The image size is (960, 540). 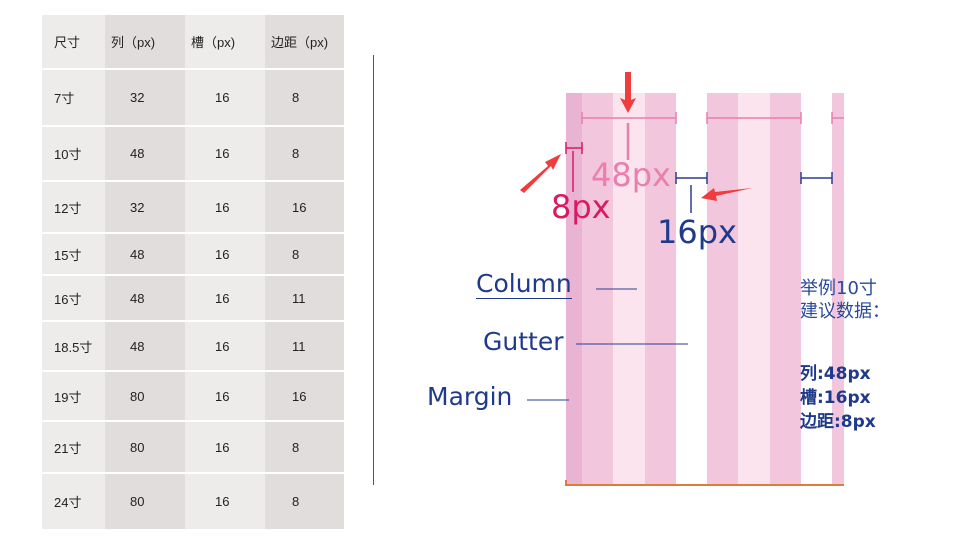 I want to click on column-label: Column, so click(x=524, y=284).